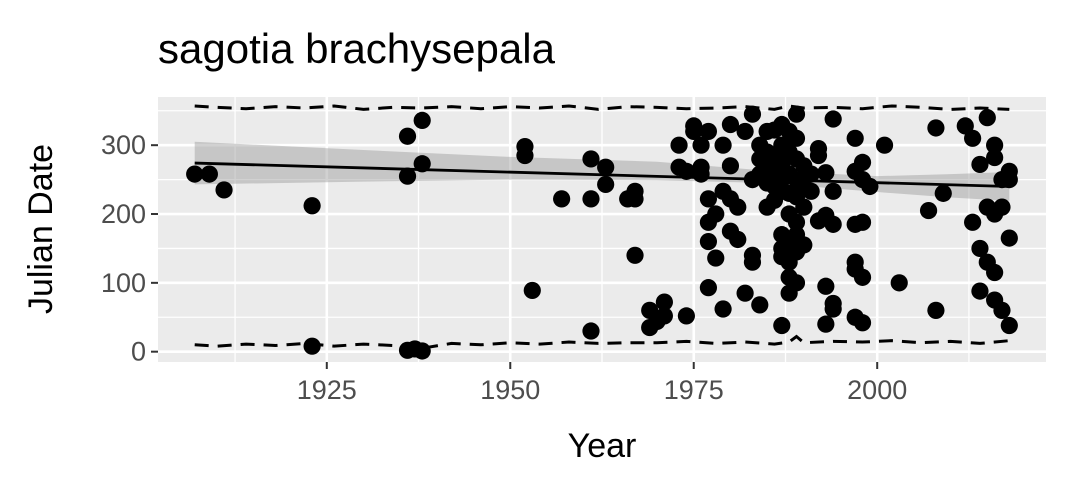  I want to click on quantile-line-lower, so click(602, 342).